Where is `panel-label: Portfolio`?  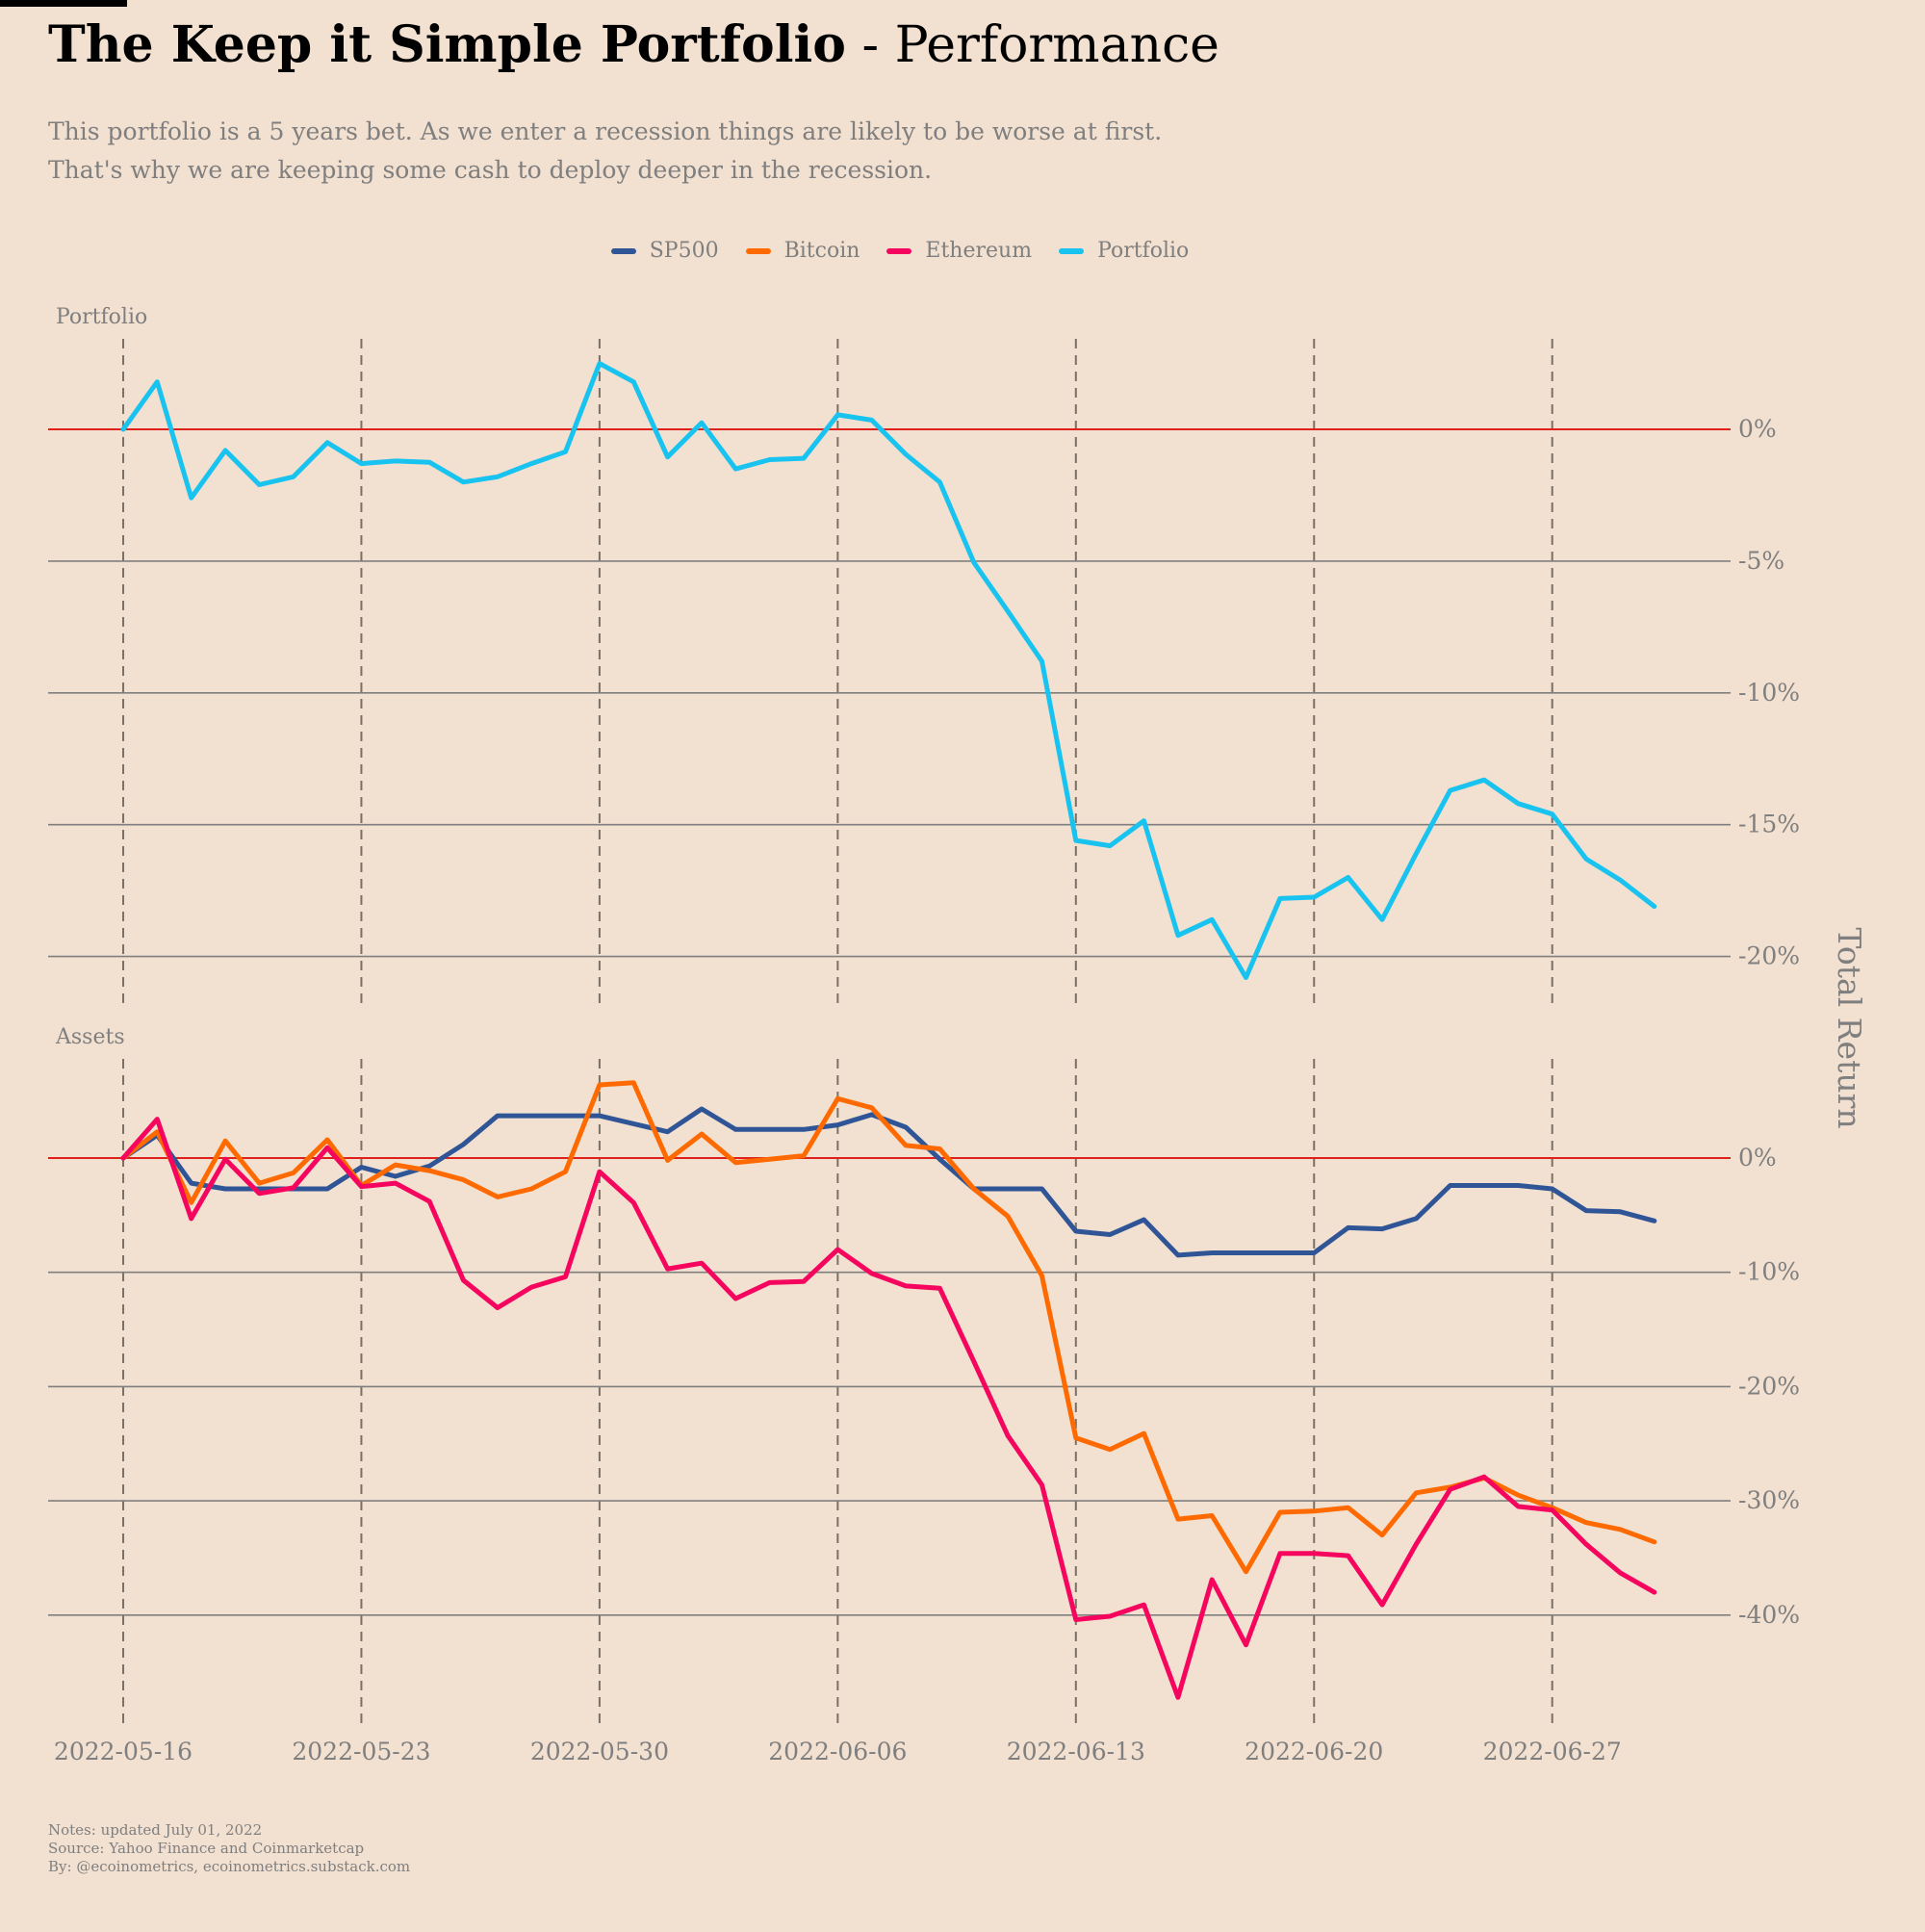 panel-label: Portfolio is located at coordinates (101, 317).